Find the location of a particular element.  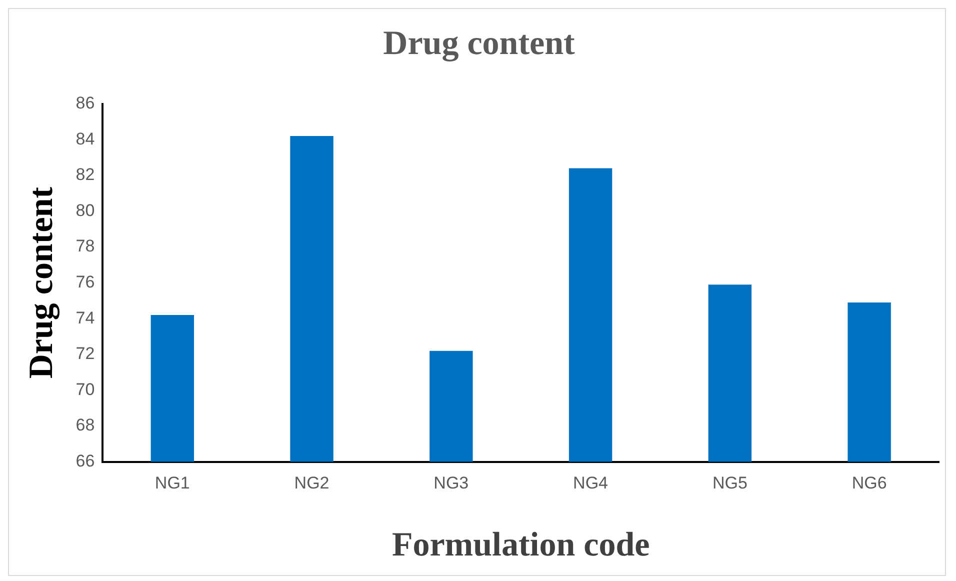

y-tick-label: 84 is located at coordinates (85, 138).